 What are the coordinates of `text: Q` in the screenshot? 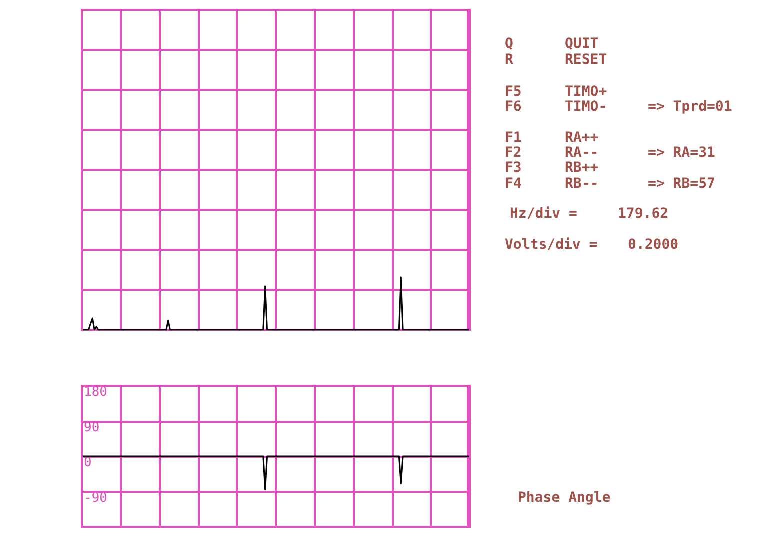 It's located at (509, 44).